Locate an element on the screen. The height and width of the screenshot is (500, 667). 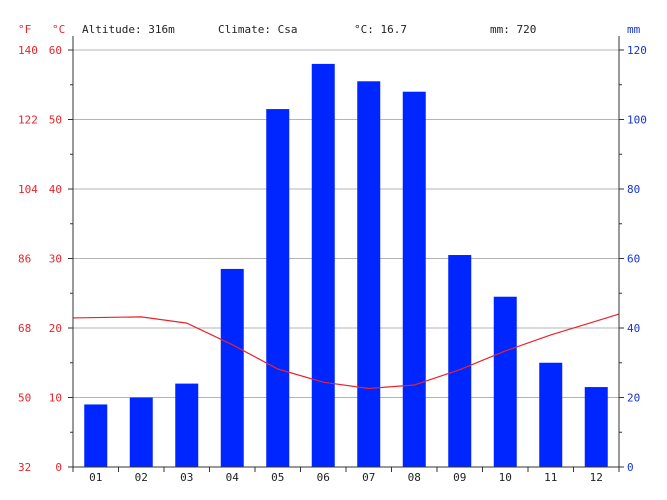
celsius-tick-label: 30 is located at coordinates (55, 259).